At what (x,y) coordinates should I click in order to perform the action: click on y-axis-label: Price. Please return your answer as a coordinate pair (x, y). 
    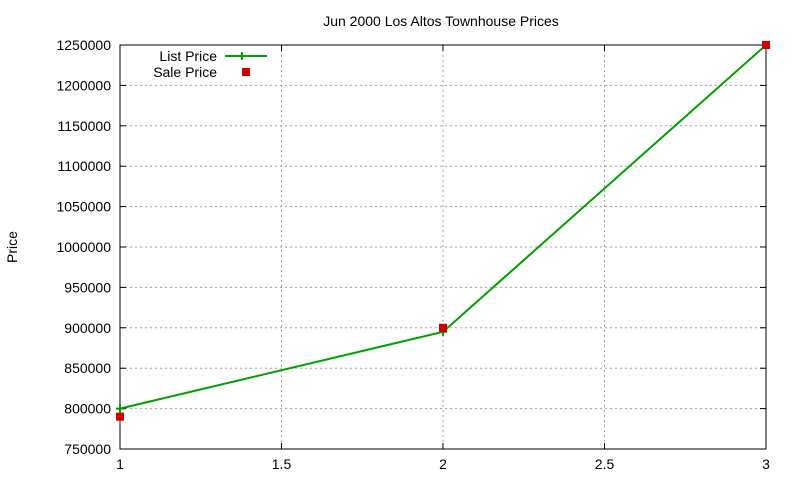
    Looking at the image, I should click on (12, 247).